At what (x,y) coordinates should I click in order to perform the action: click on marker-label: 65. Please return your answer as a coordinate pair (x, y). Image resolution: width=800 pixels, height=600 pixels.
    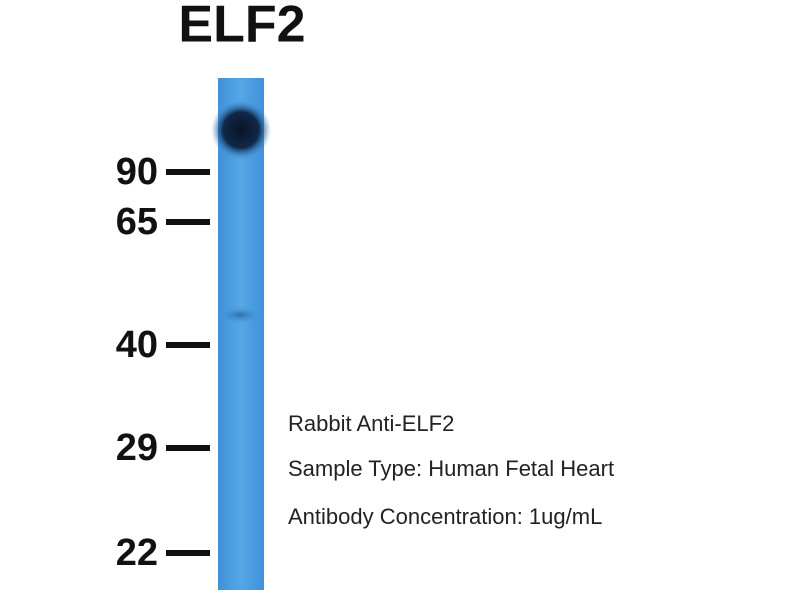
    Looking at the image, I should click on (137, 222).